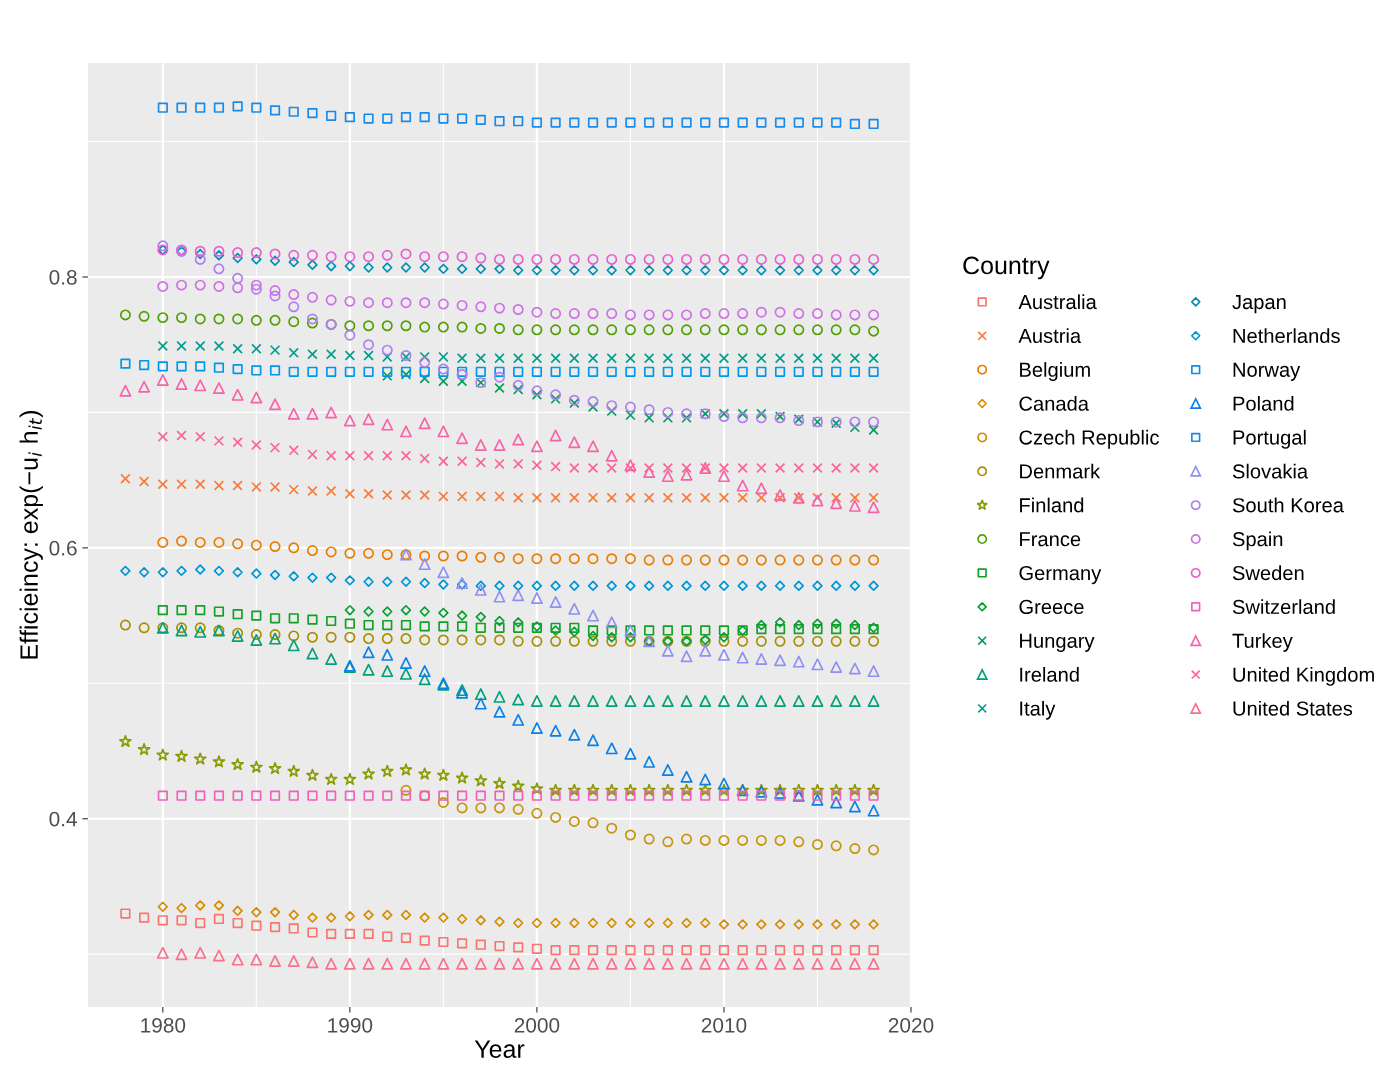  What do you see at coordinates (1050, 336) in the screenshot?
I see `legend-label: Austria` at bounding box center [1050, 336].